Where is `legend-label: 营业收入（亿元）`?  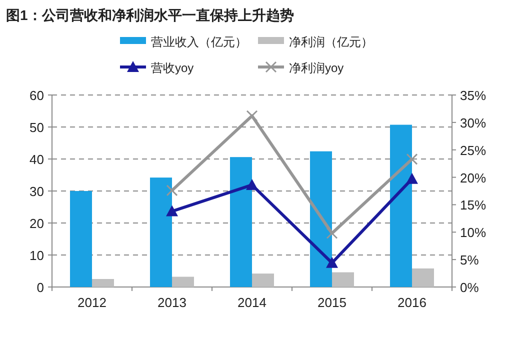 legend-label: 营业收入（亿元） is located at coordinates (199, 42).